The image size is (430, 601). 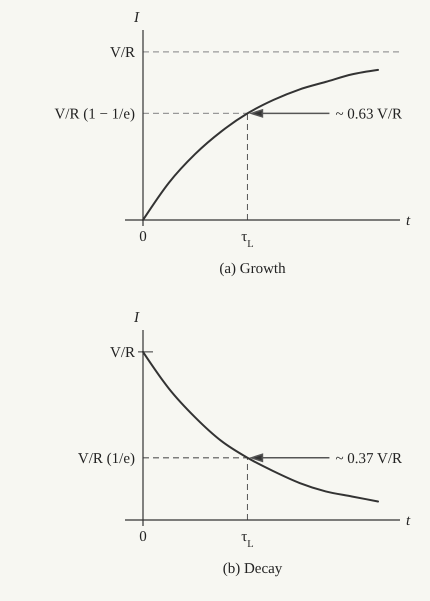 I want to click on annotation: ~ 0.37 V/R, so click(x=368, y=458).